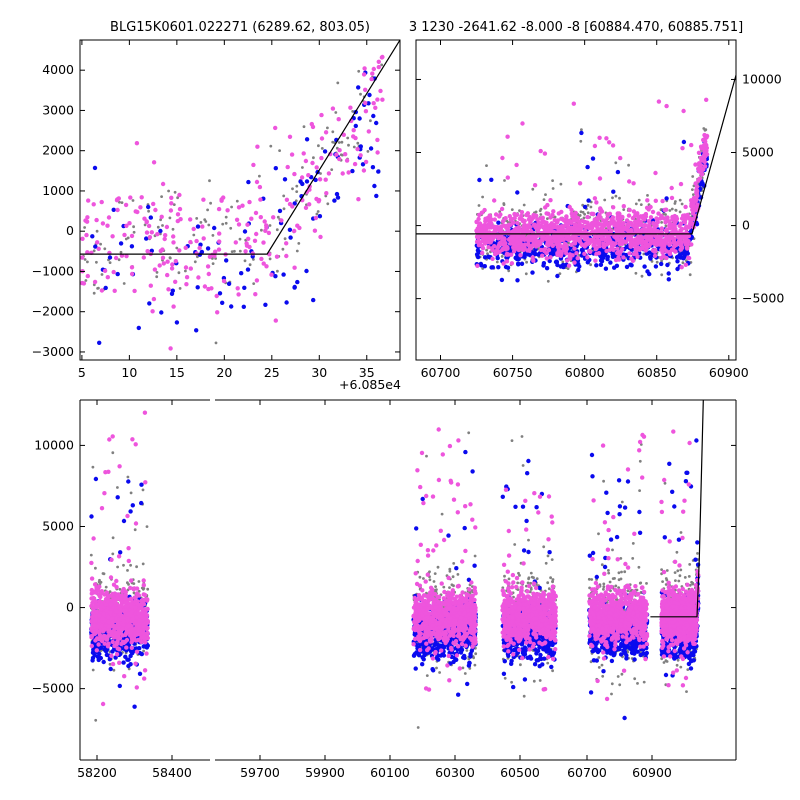 This screenshot has height=800, width=800. Describe the element at coordinates (58, 109) in the screenshot. I see `y-tick-label: 3000` at that location.